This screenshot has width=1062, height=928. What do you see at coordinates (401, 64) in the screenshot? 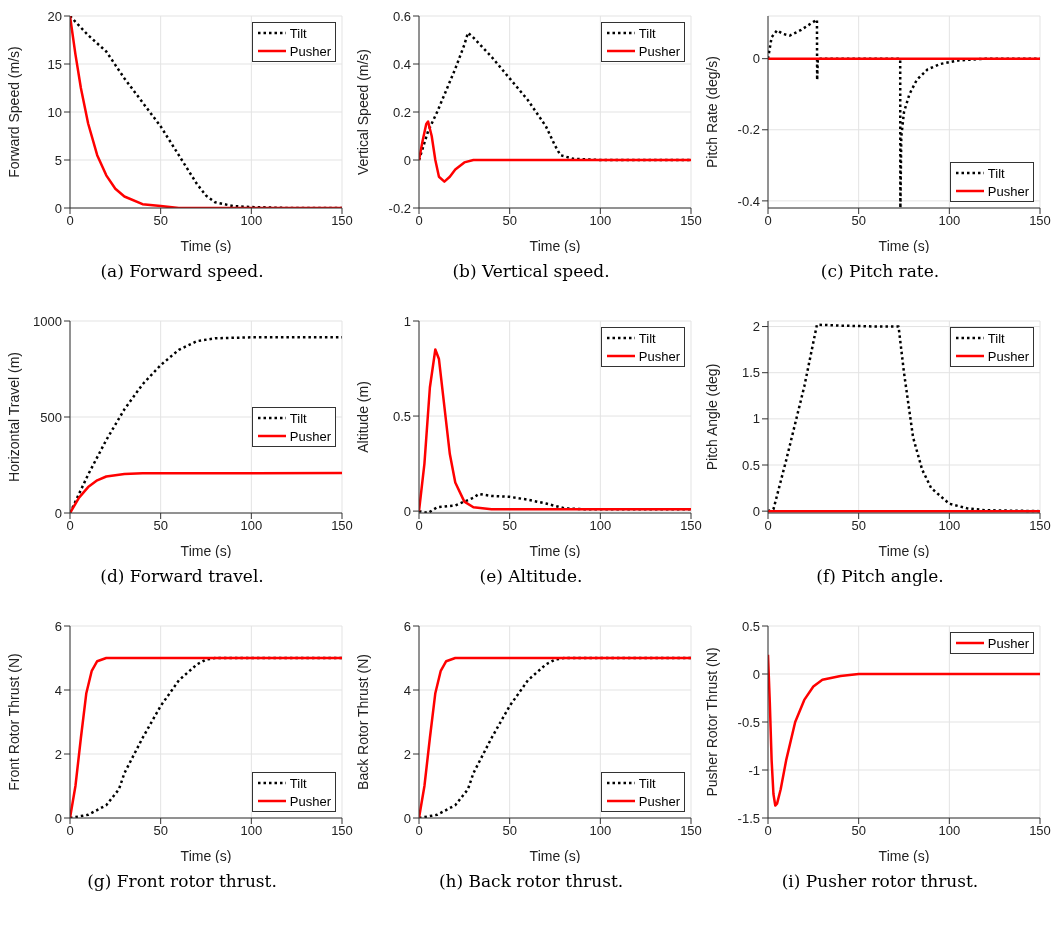
I see `y-tick-label: 0.4` at bounding box center [401, 64].